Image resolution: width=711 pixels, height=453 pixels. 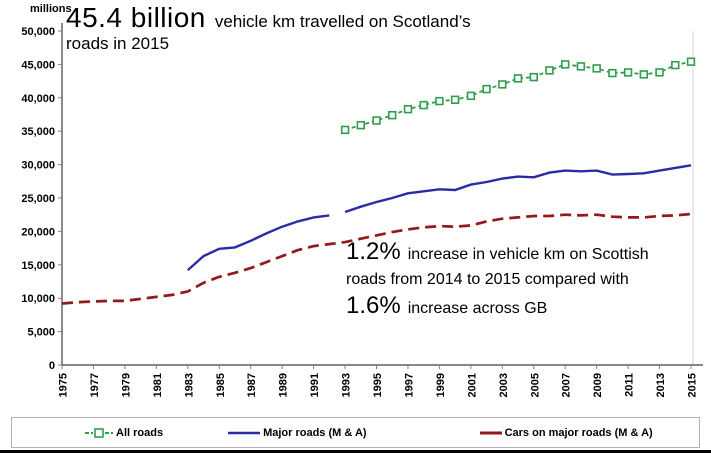 I want to click on annotation-stat-1: 1.2%, so click(x=373, y=251).